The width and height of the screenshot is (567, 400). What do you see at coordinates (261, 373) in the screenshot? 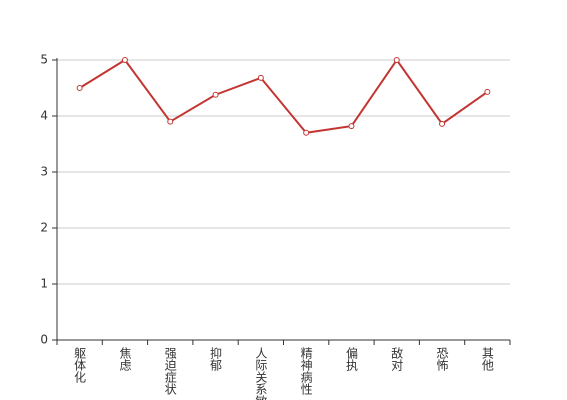
I see `x-tick-label: 人际关系敏感` at bounding box center [261, 373].